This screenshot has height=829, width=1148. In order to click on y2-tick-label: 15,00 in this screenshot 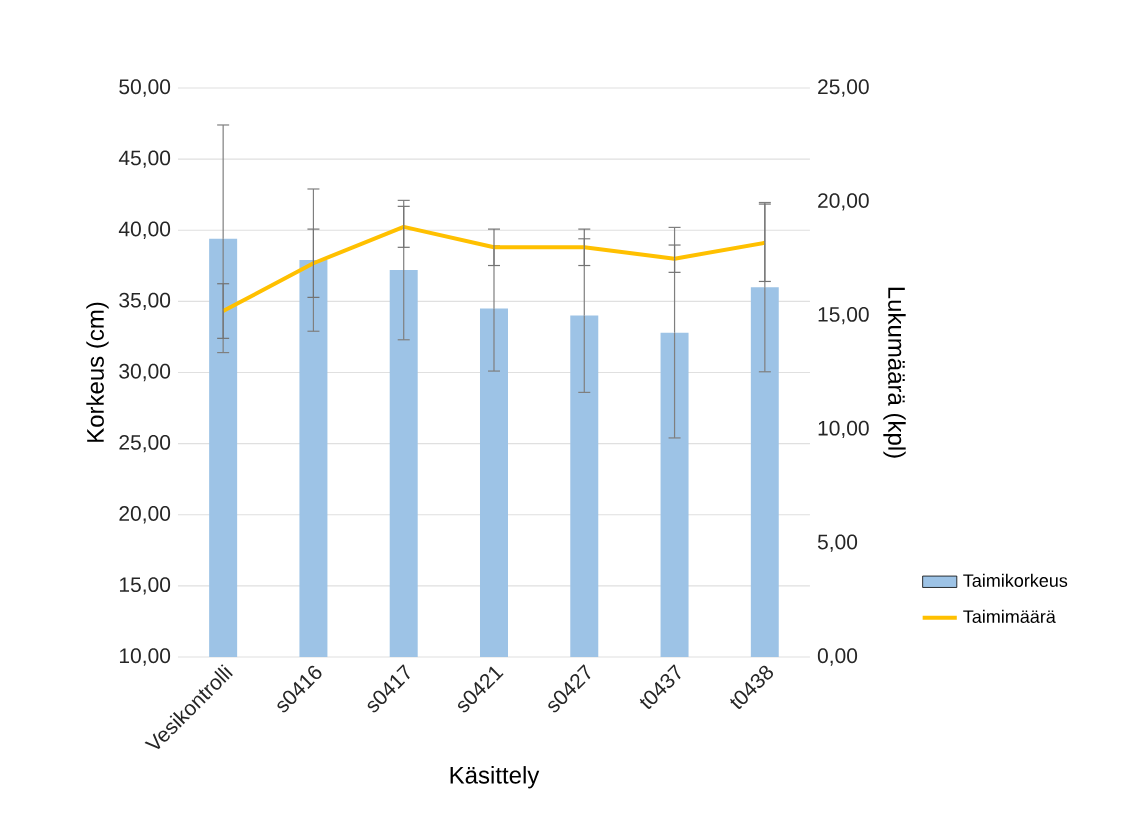, I will do `click(843, 315)`.